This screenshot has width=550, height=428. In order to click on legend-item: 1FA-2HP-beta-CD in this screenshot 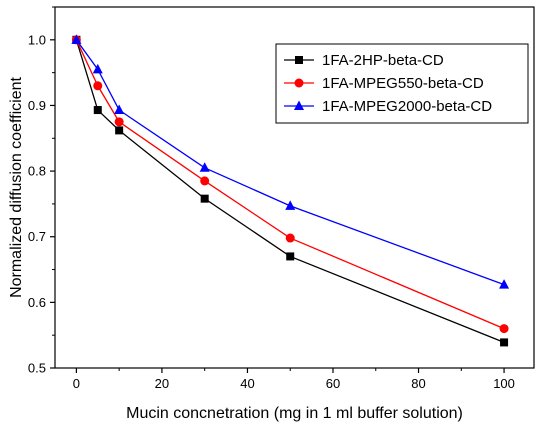, I will do `click(364, 60)`.